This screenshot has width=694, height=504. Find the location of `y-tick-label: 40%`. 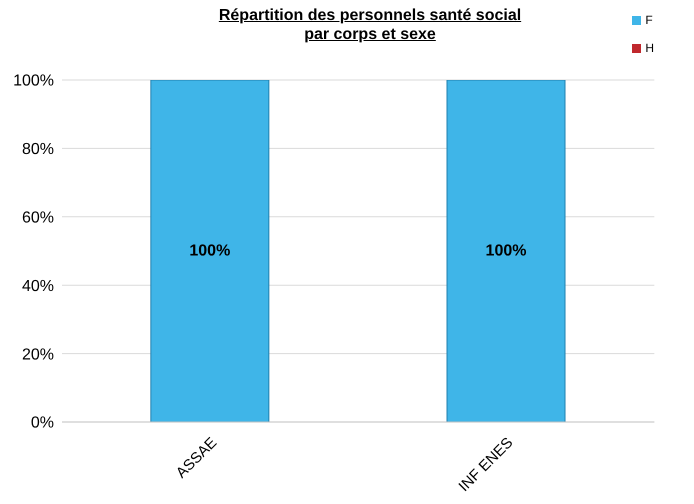

y-tick-label: 40% is located at coordinates (38, 286).